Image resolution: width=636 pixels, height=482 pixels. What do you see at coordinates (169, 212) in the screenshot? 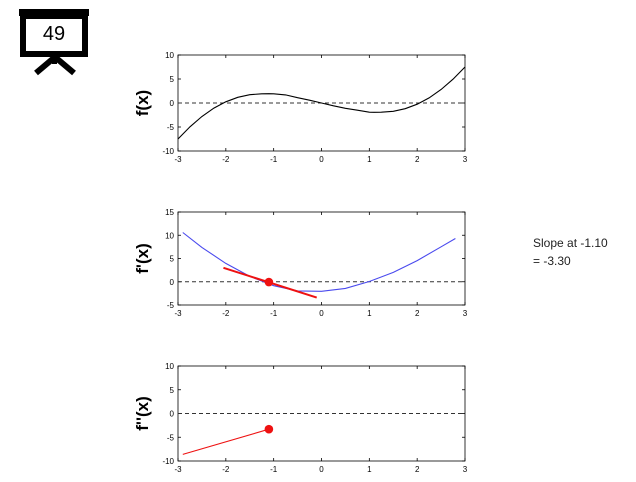
I see `y-tick-label: 15` at bounding box center [169, 212].